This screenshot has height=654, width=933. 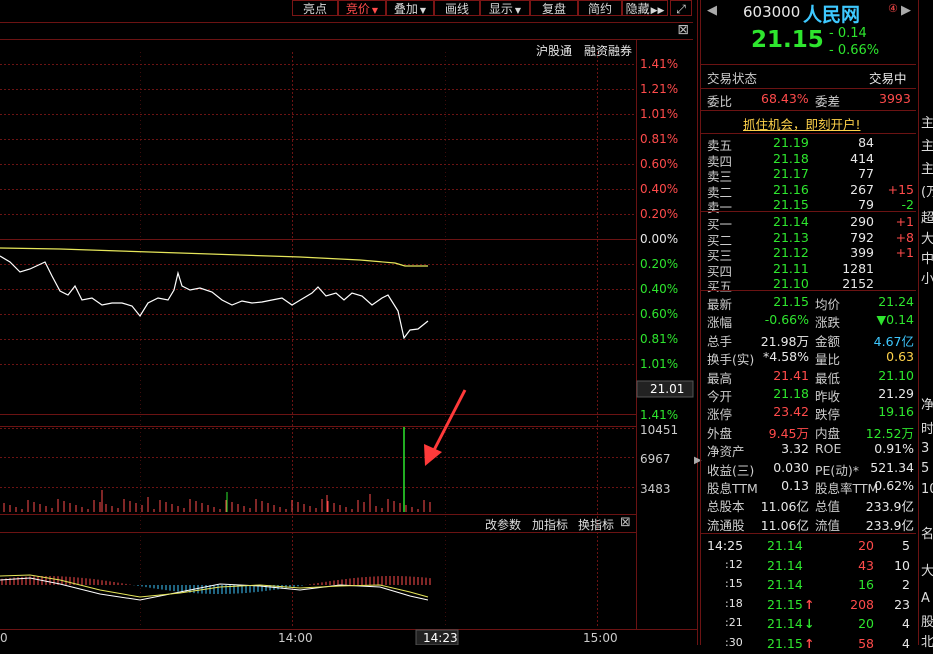 I want to click on indicator-bar: 改参数 加指标 换指标 ⊠, so click(x=318, y=523).